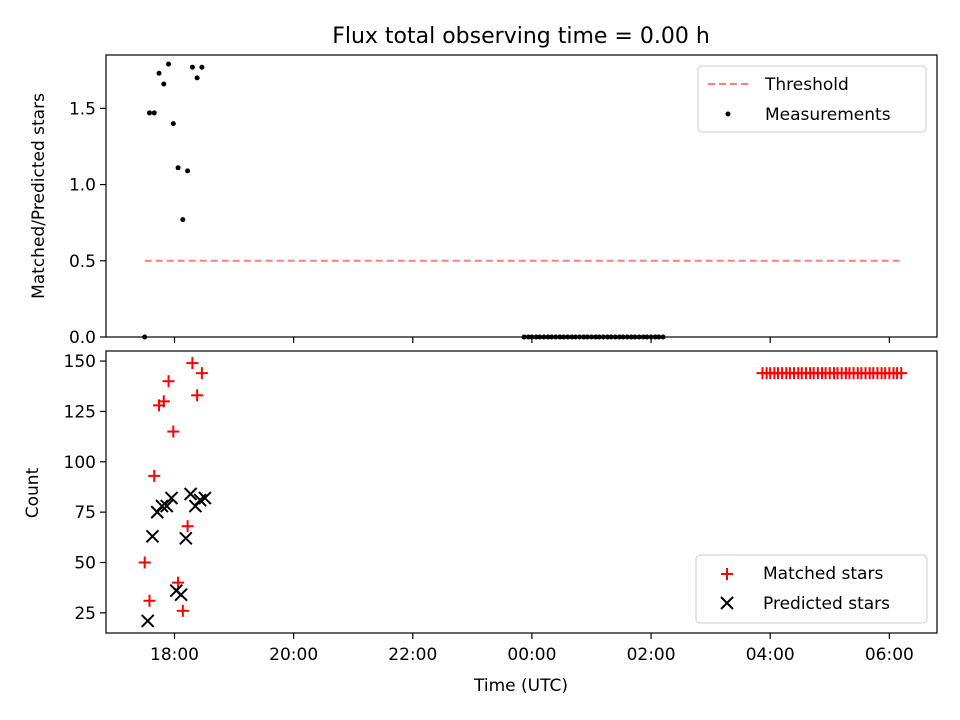 This screenshot has width=960, height=720. I want to click on bottom-y-axis-label: Count, so click(33, 492).